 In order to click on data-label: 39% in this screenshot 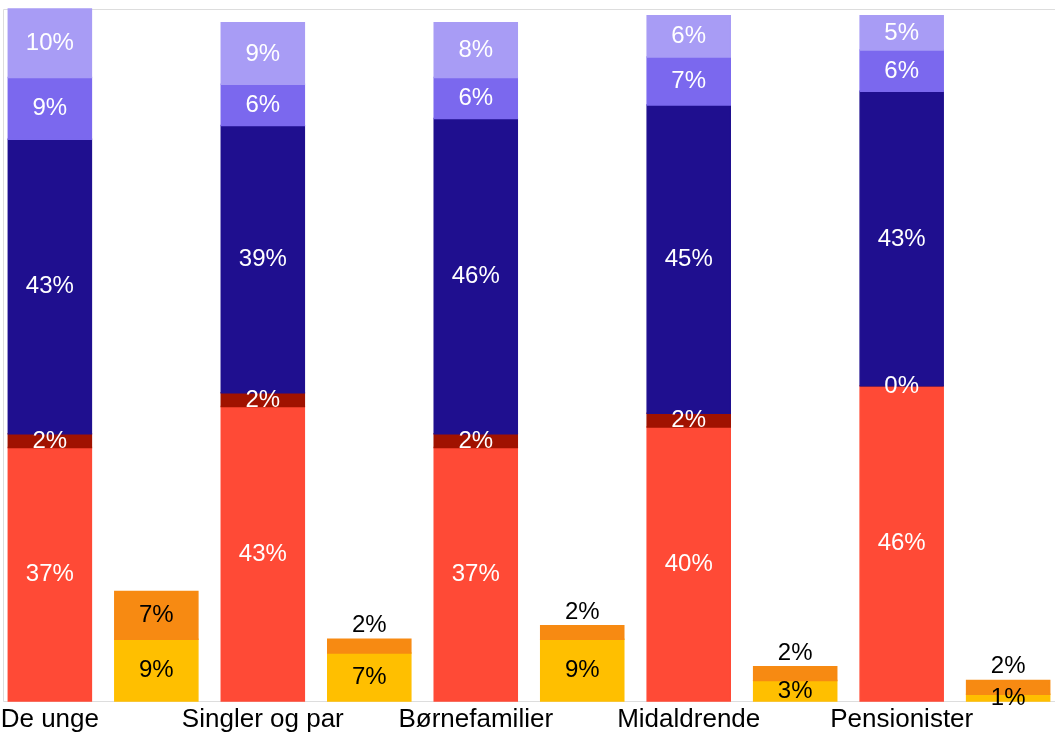, I will do `click(262, 258)`.